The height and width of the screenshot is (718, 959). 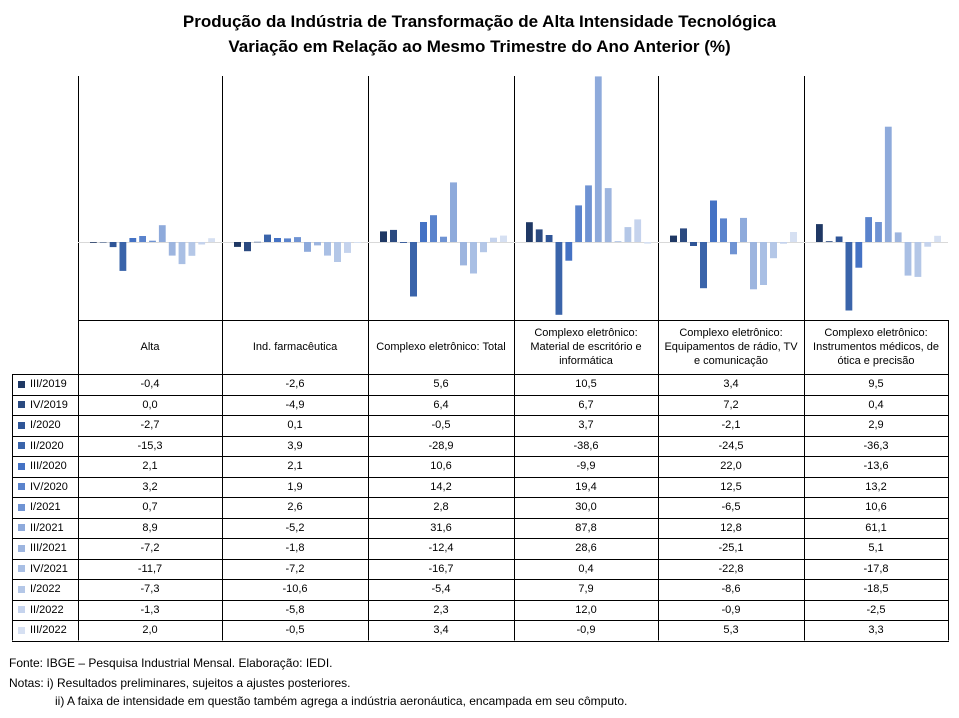 I want to click on data-label: -5,2, so click(x=295, y=527).